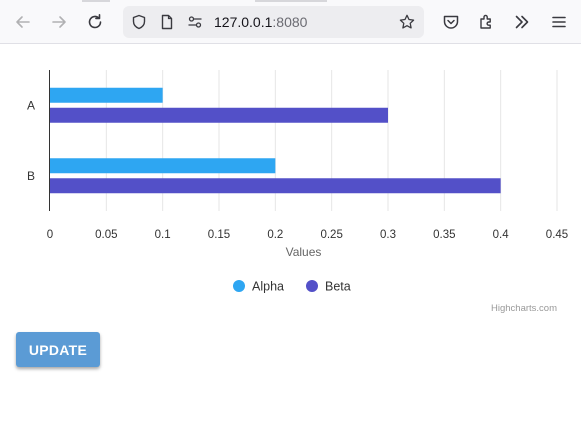 The width and height of the screenshot is (581, 423). Describe the element at coordinates (106, 235) in the screenshot. I see `tick-label: 0.05` at that location.